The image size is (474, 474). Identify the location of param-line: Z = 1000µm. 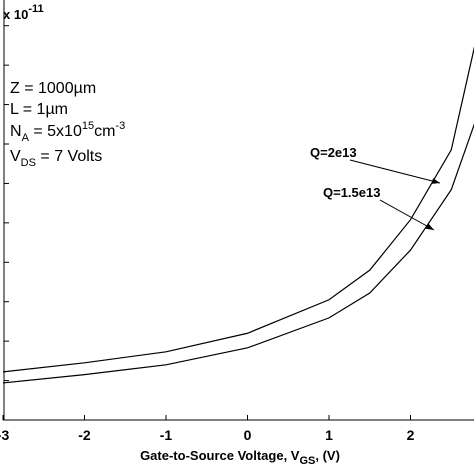
(53, 88).